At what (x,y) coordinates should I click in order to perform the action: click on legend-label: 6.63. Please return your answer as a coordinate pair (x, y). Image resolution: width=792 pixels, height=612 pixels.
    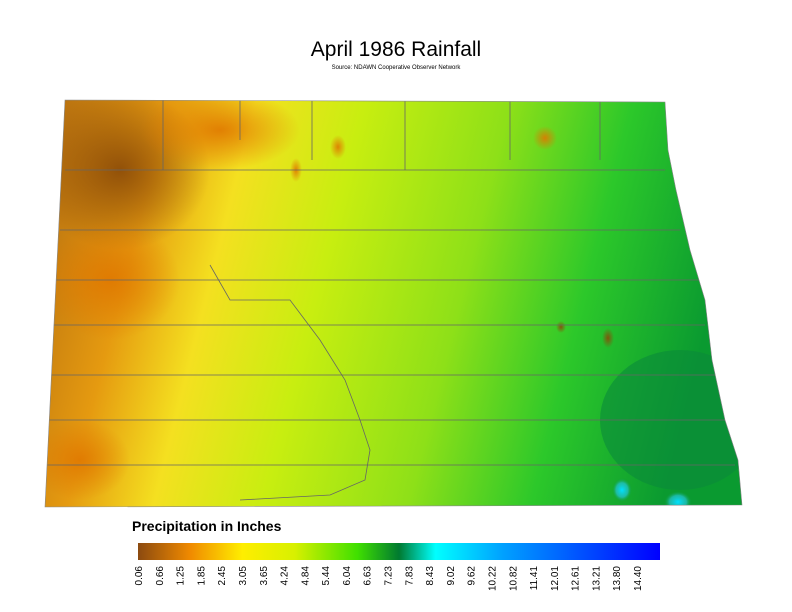
    Looking at the image, I should click on (368, 576).